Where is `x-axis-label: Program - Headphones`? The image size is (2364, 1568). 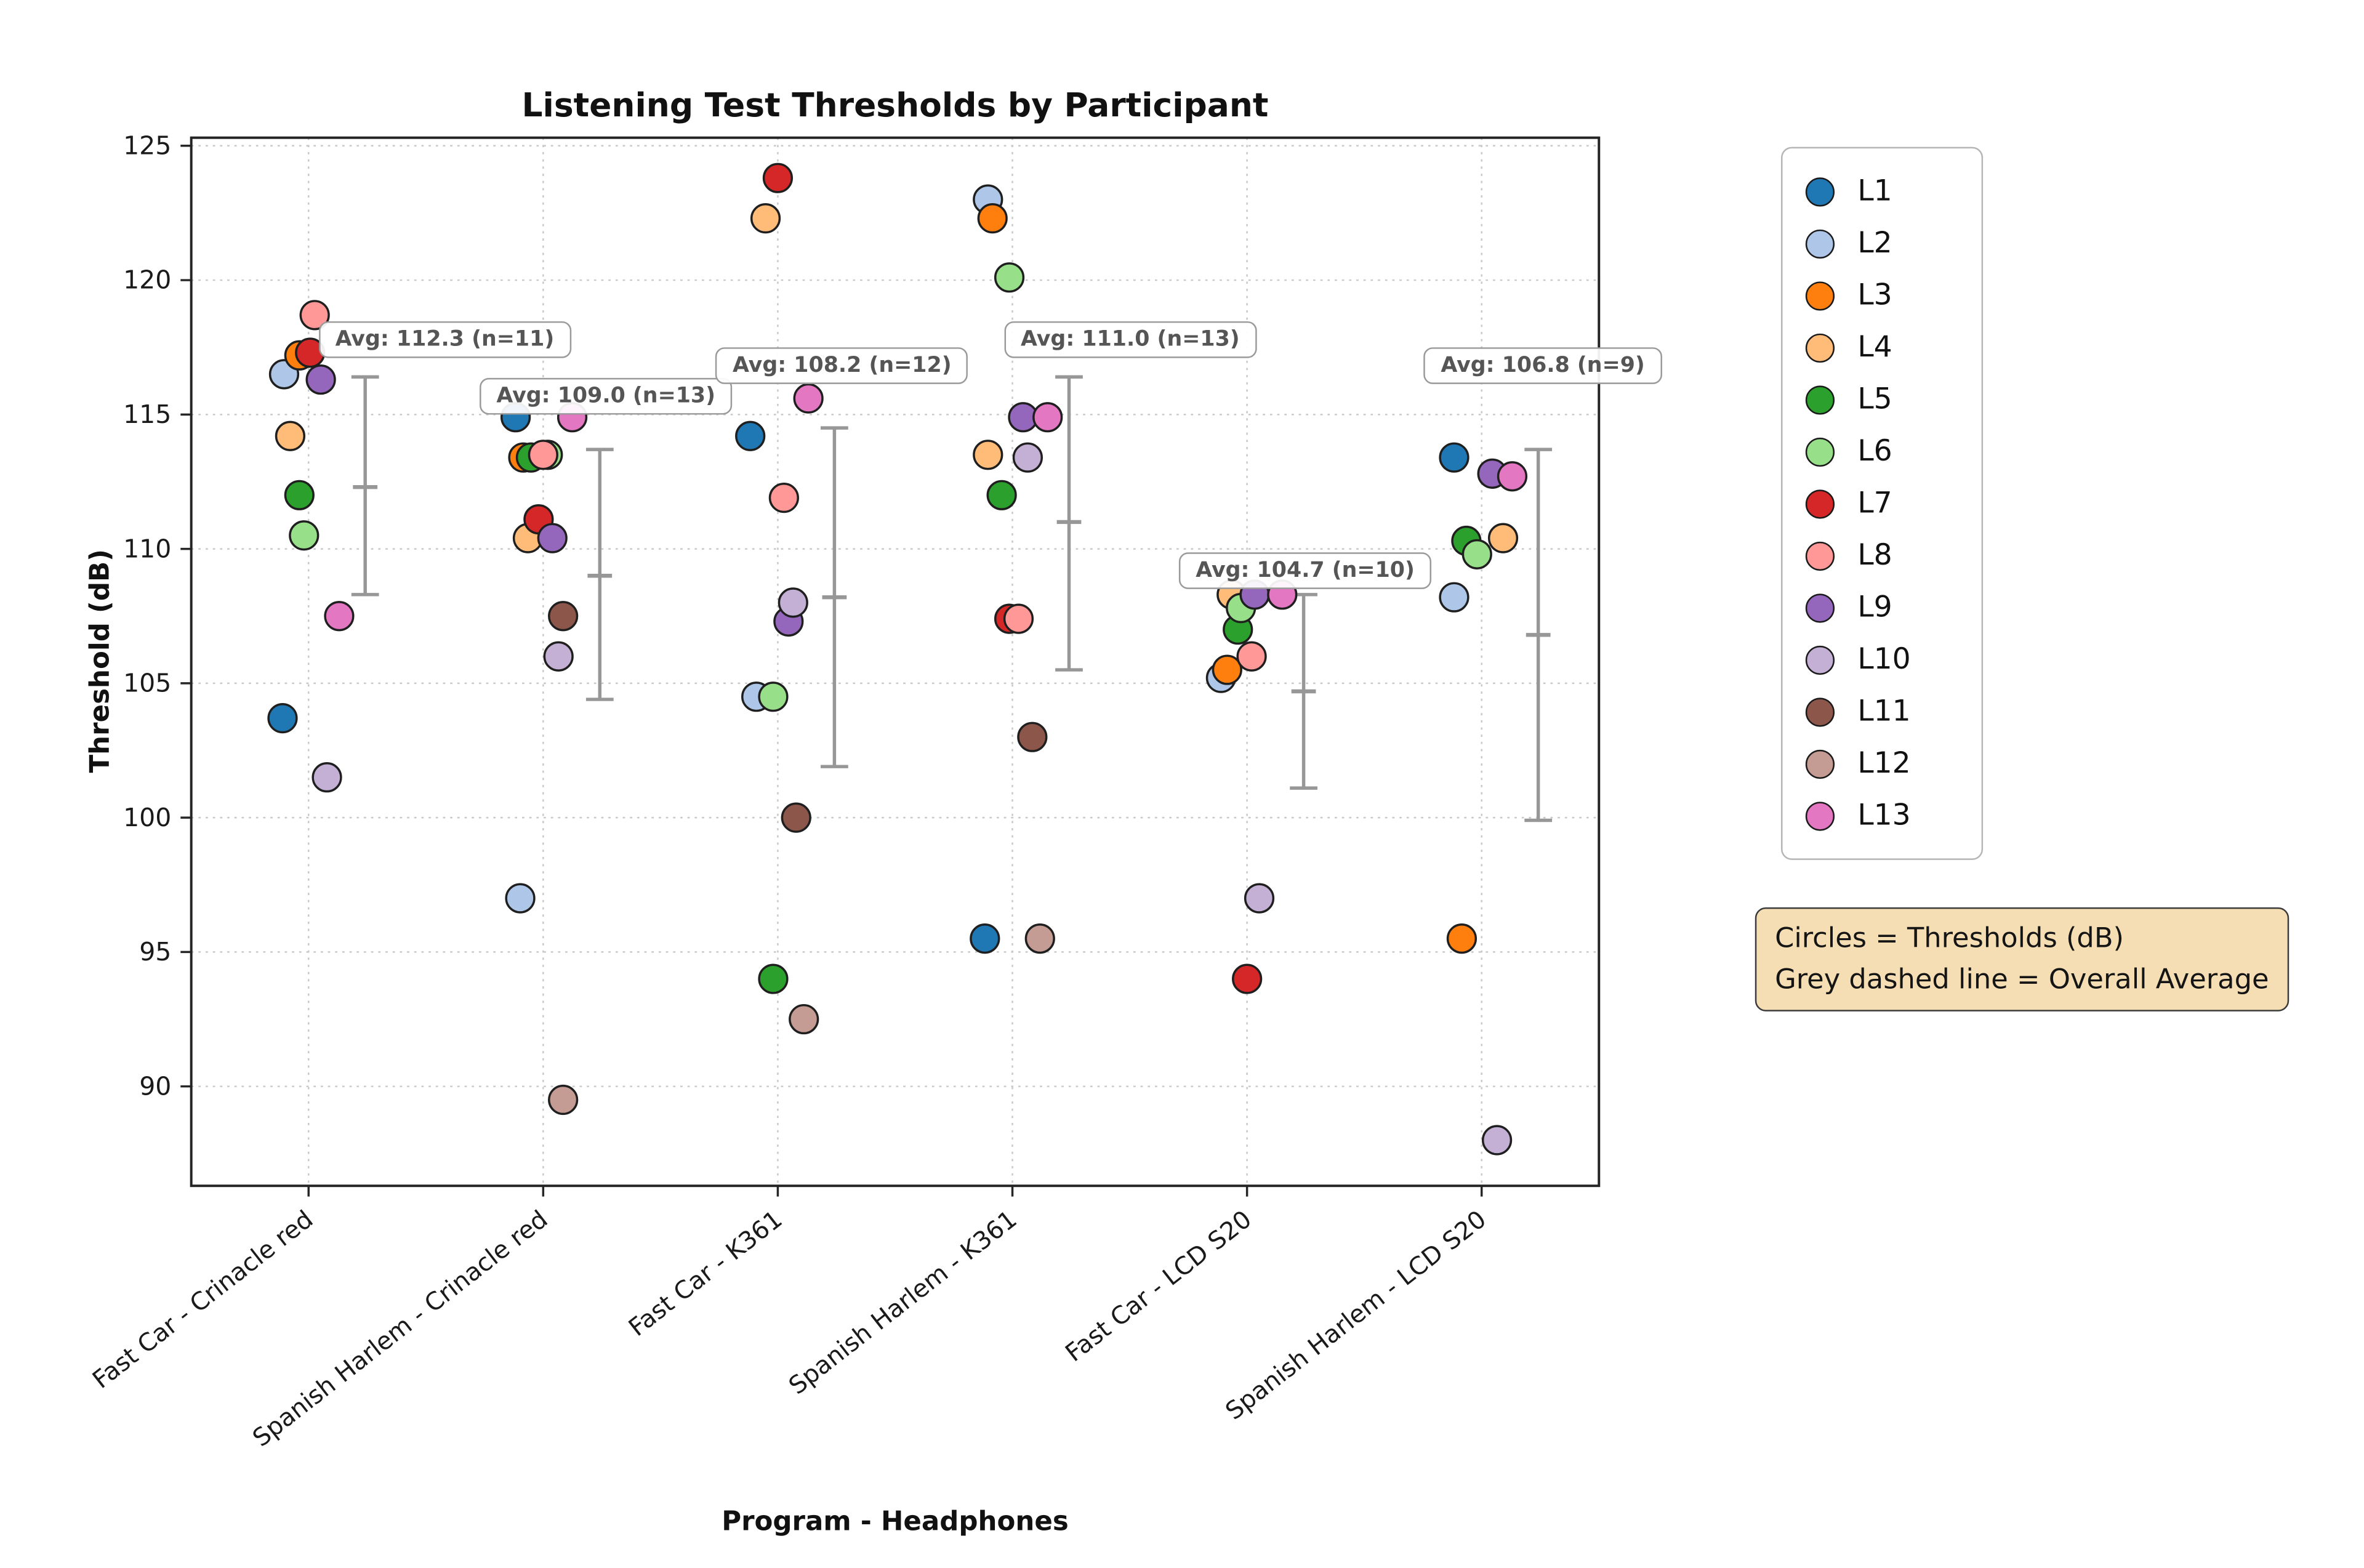 x-axis-label: Program - Headphones is located at coordinates (895, 1522).